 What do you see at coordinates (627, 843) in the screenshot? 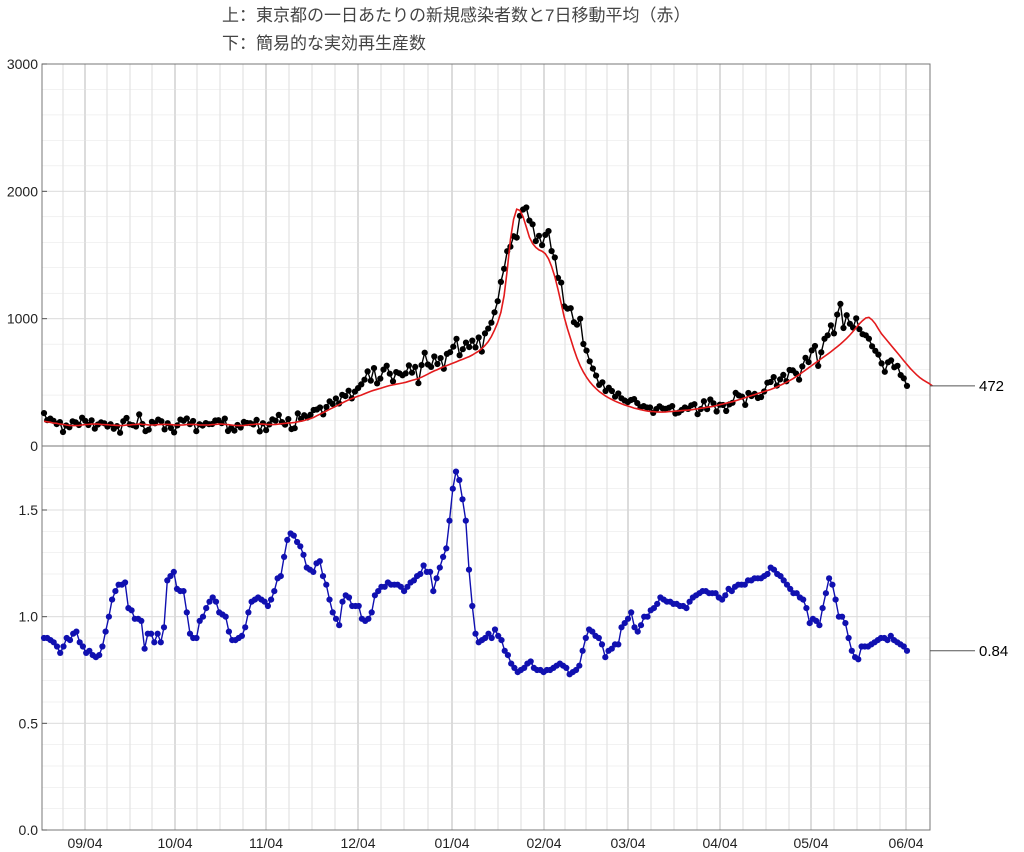
I see `x-tick-label: 03/04` at bounding box center [627, 843].